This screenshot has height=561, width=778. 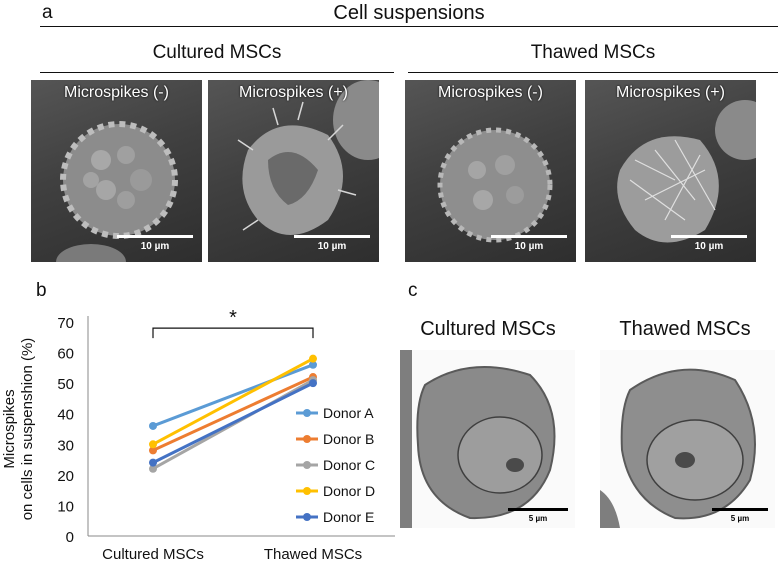 I want to click on significance-bracket, so click(x=233, y=333).